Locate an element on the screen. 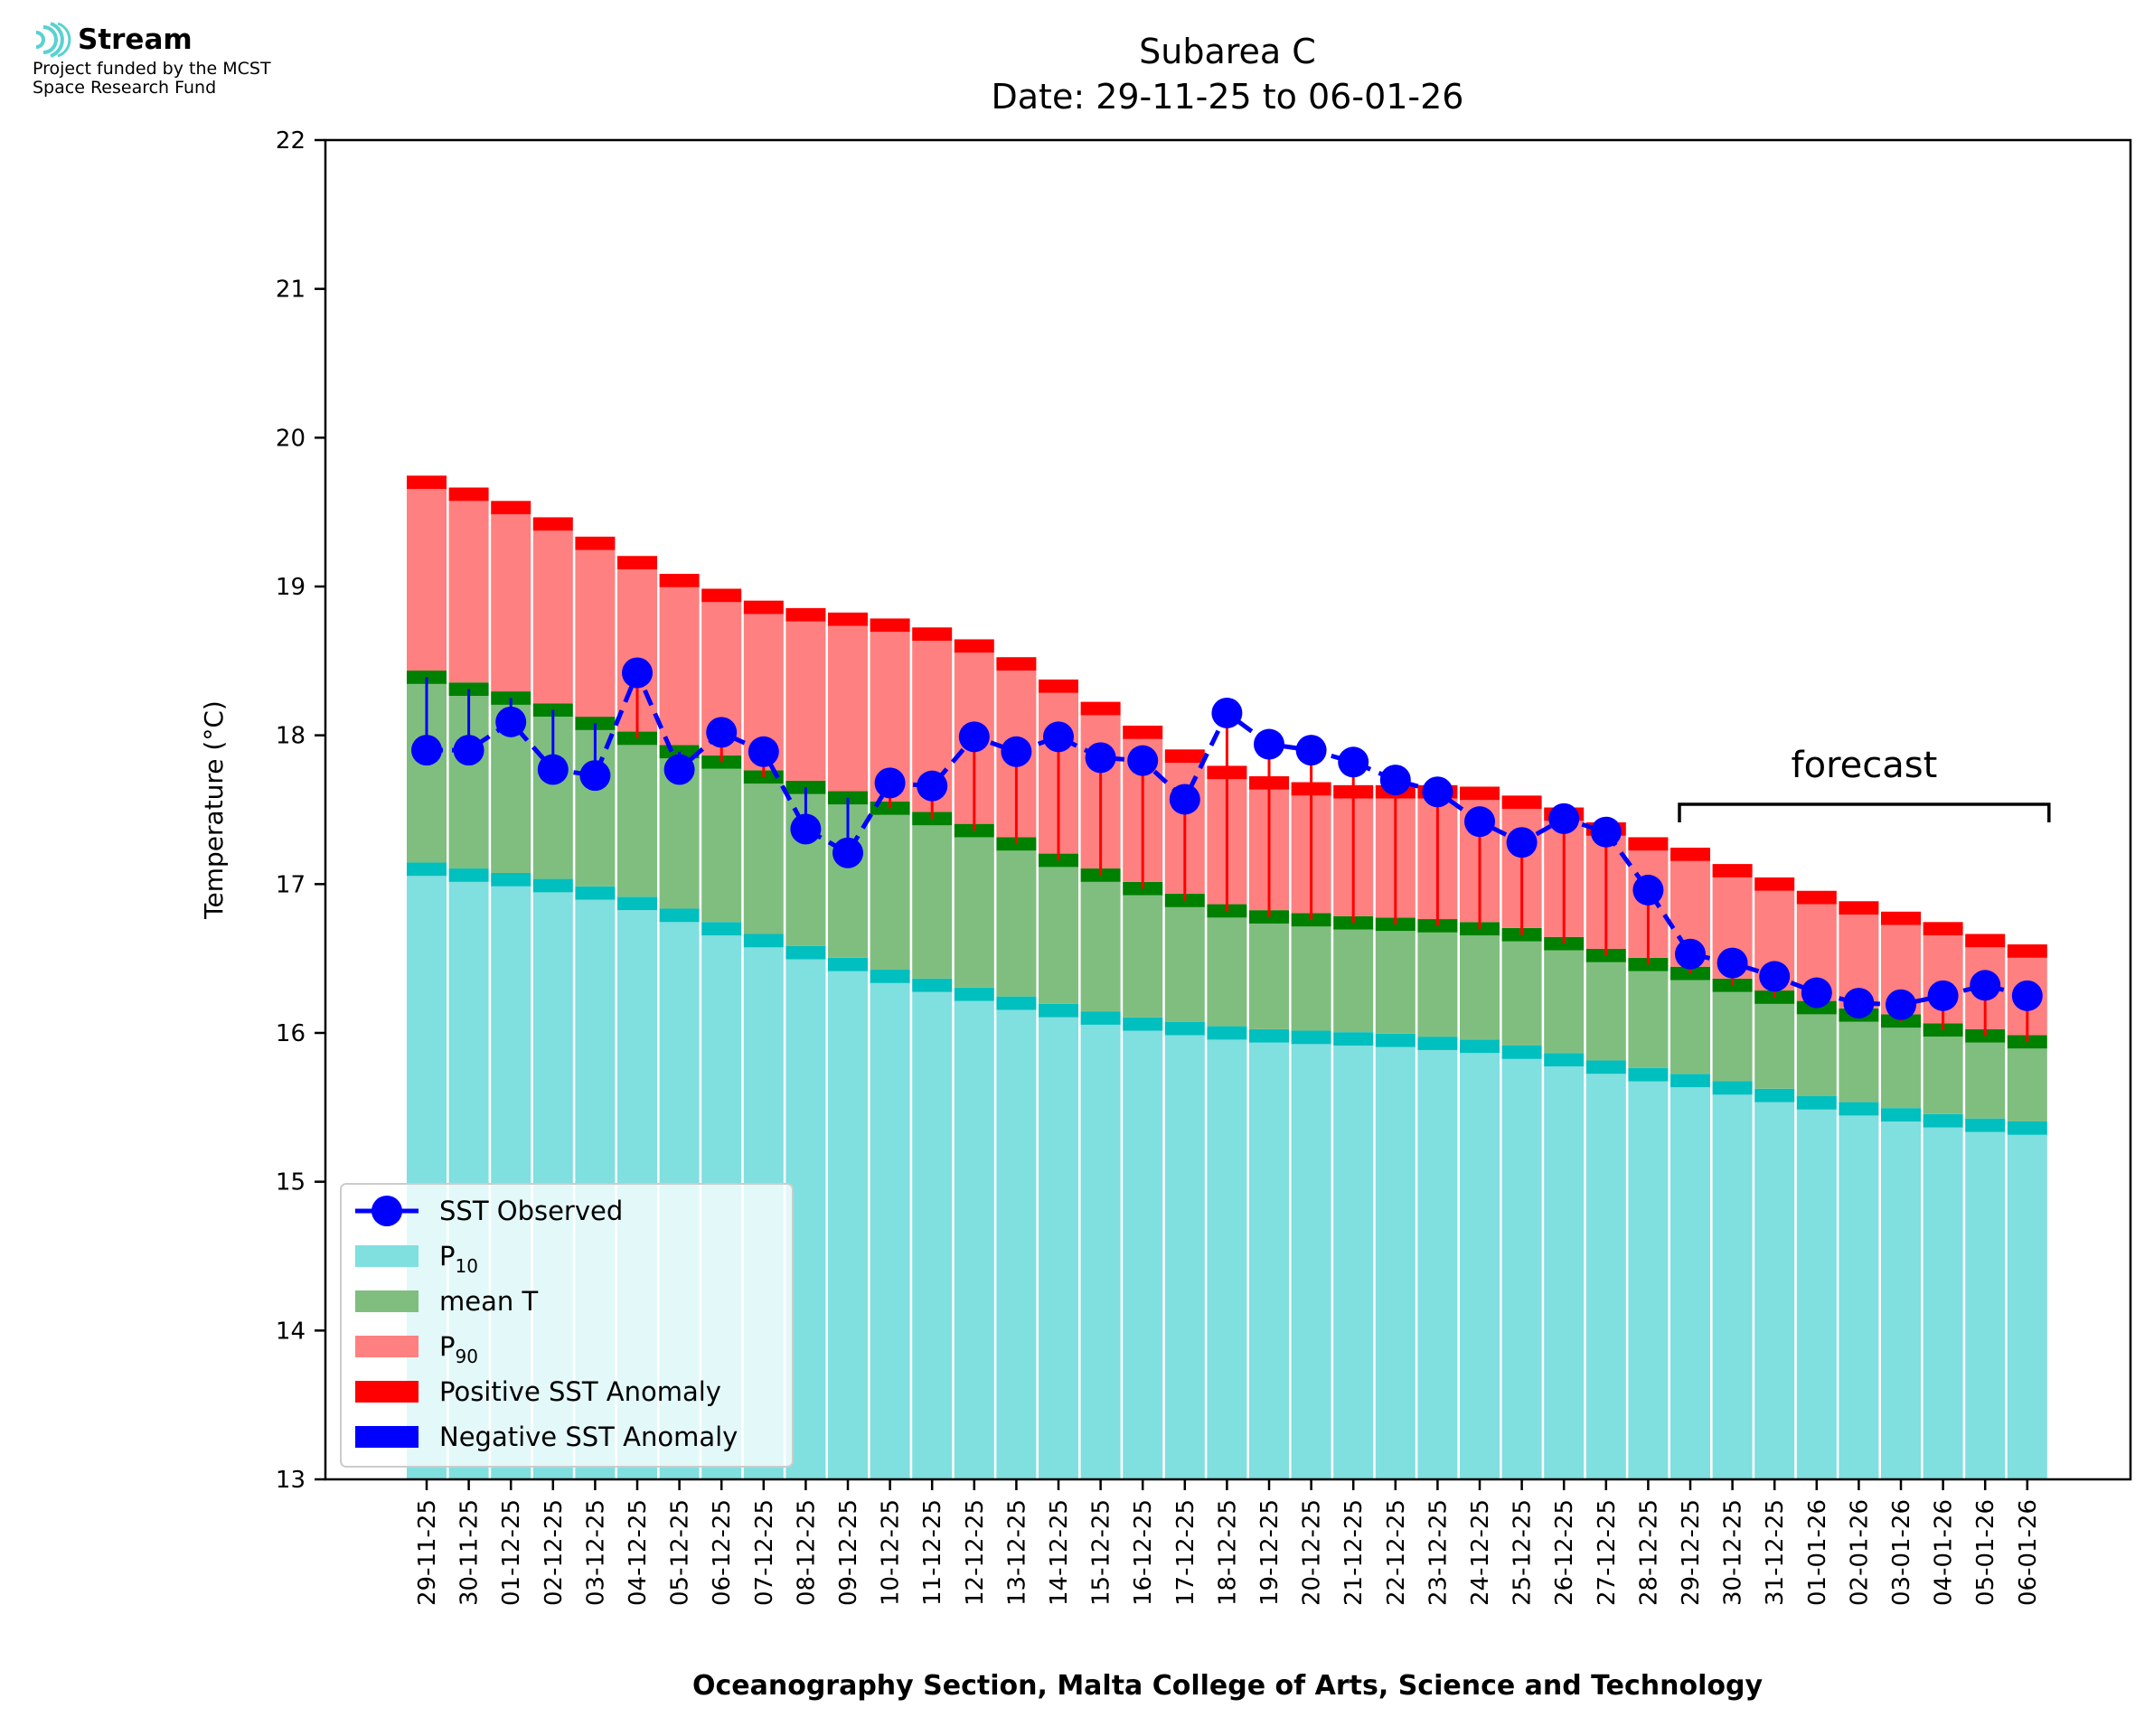 This screenshot has width=2154, height=1736. y-axis: 13 14 15 16 17 18 19 20 21 22 is located at coordinates (300, 810).